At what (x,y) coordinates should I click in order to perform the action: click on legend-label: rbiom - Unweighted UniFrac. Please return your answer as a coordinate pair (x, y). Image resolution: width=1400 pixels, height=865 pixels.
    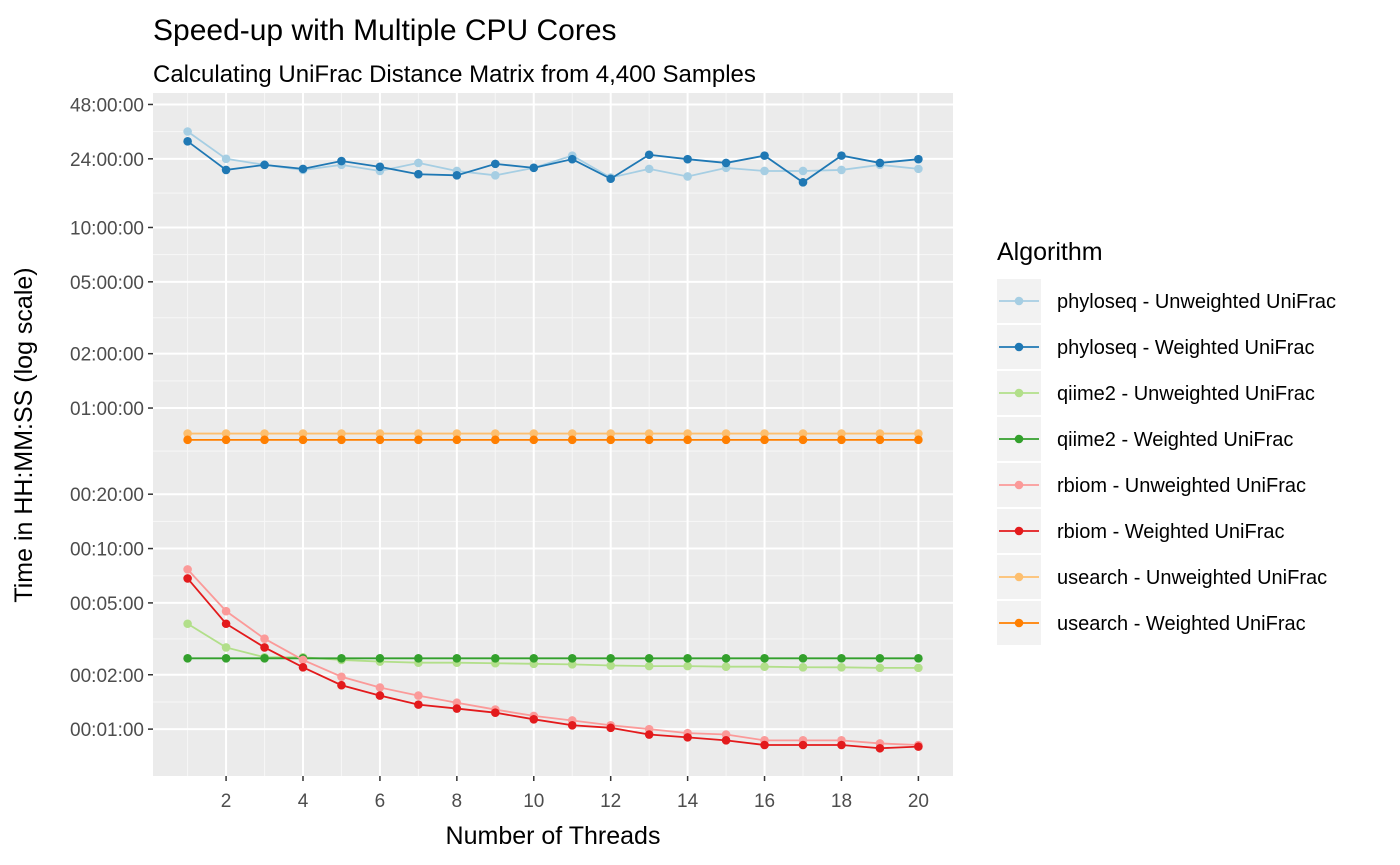
    Looking at the image, I should click on (1181, 486).